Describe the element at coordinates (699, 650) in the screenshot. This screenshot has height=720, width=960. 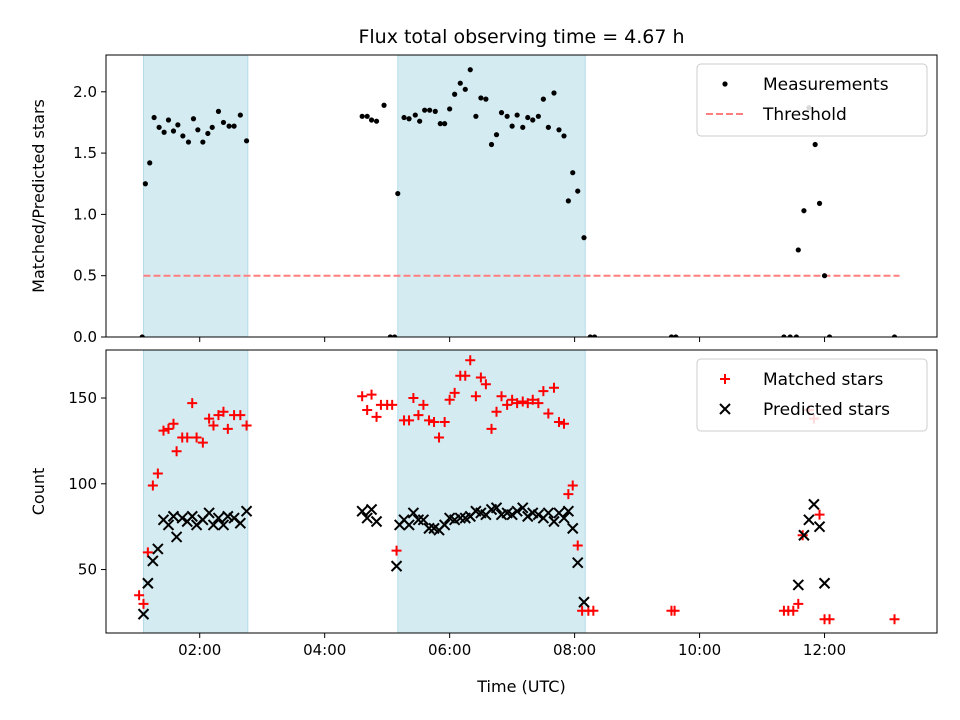
I see `x-tick-label: 10:00` at that location.